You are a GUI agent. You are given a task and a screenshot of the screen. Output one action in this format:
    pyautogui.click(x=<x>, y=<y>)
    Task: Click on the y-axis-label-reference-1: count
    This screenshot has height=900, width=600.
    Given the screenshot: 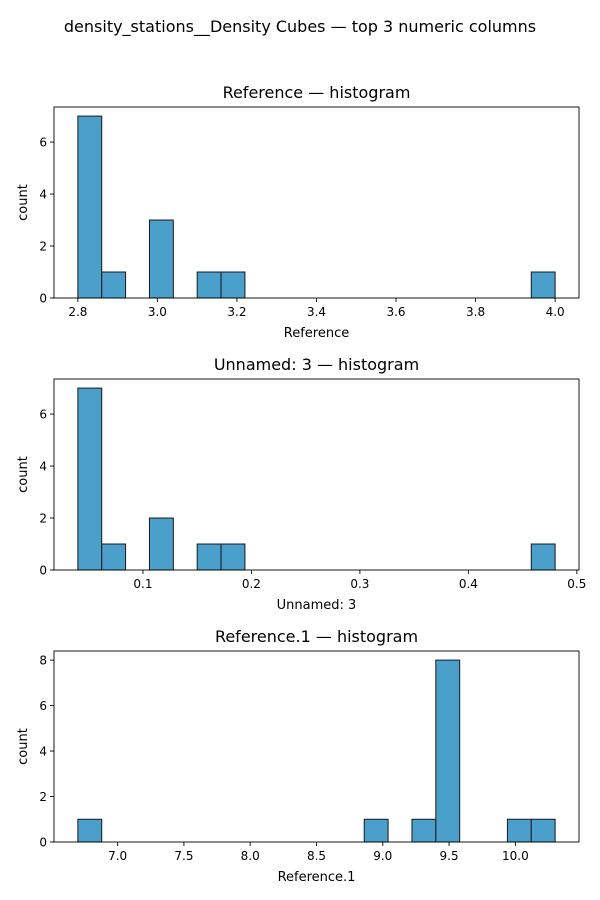 What is the action you would take?
    pyautogui.click(x=23, y=746)
    